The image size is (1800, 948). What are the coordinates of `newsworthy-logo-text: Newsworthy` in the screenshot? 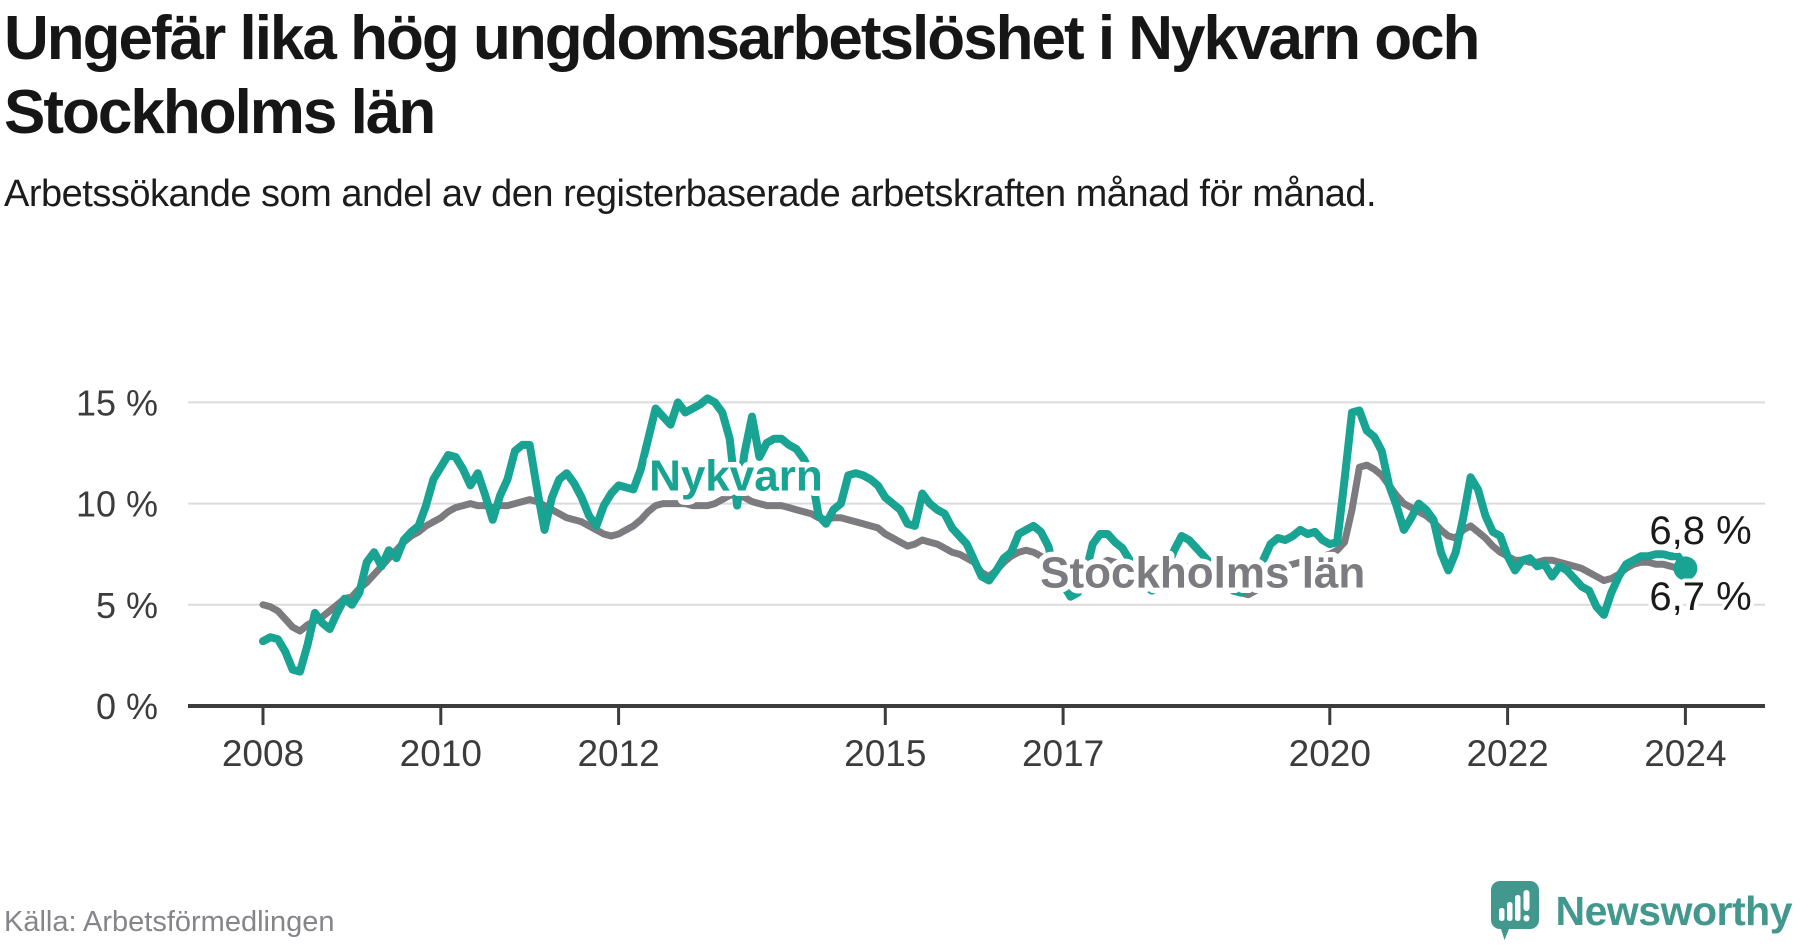 It's located at (1674, 910).